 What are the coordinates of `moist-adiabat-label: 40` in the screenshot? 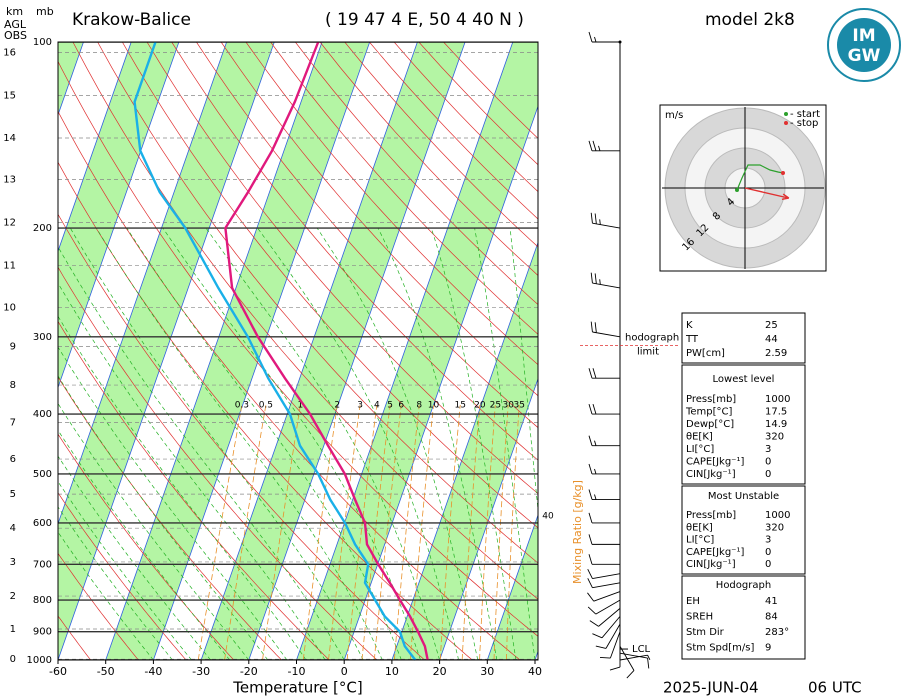 It's located at (548, 517).